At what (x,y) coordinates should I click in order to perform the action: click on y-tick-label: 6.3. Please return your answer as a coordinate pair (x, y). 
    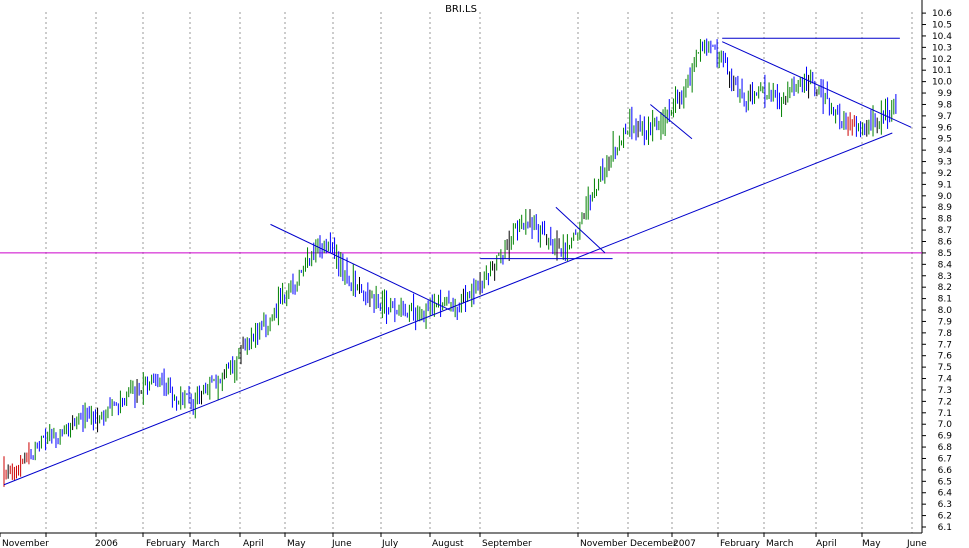
    Looking at the image, I should click on (945, 505).